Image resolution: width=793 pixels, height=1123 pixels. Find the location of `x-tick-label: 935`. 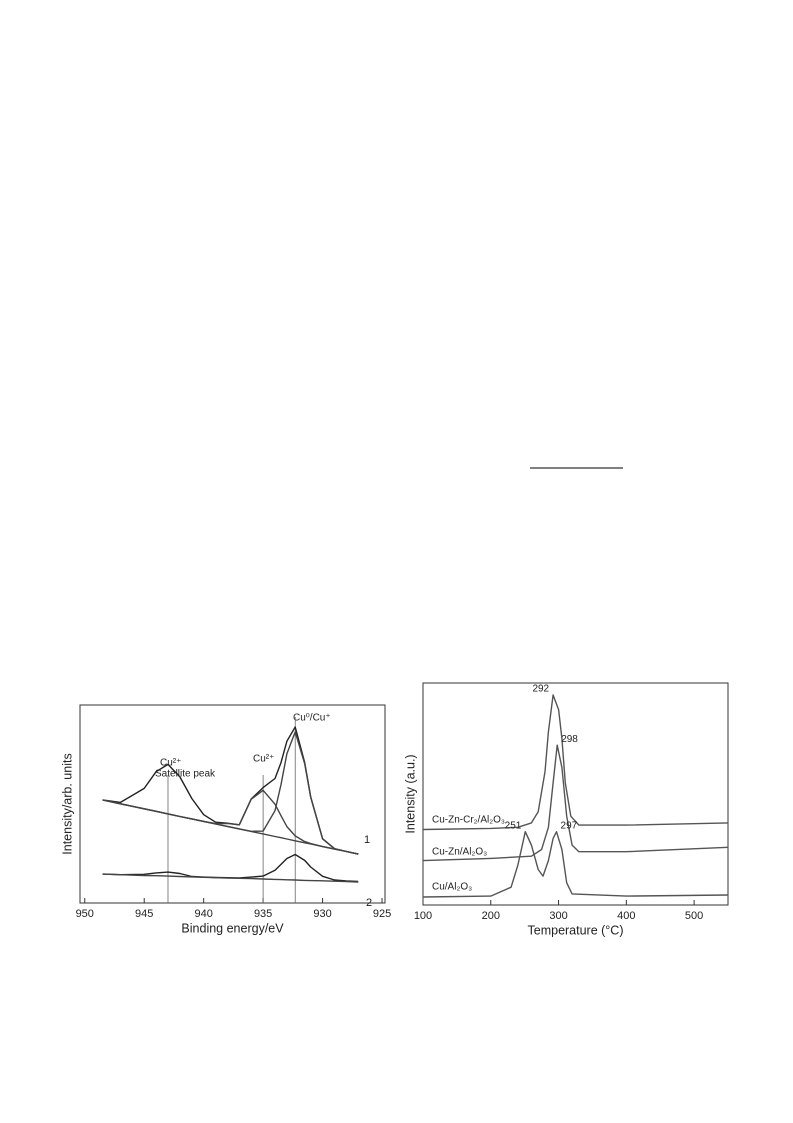

x-tick-label: 935 is located at coordinates (263, 914).